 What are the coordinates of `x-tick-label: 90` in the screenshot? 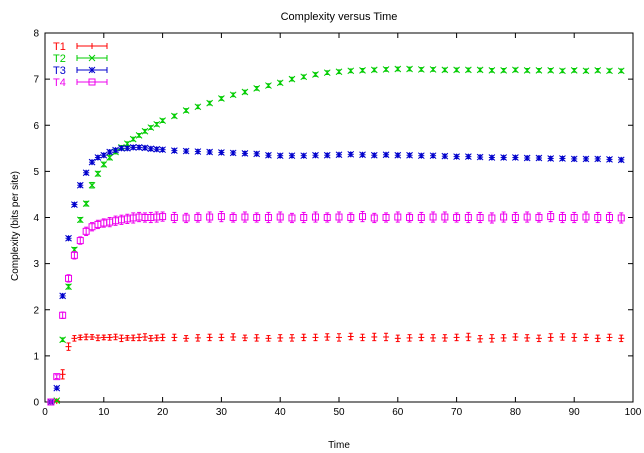 It's located at (575, 412).